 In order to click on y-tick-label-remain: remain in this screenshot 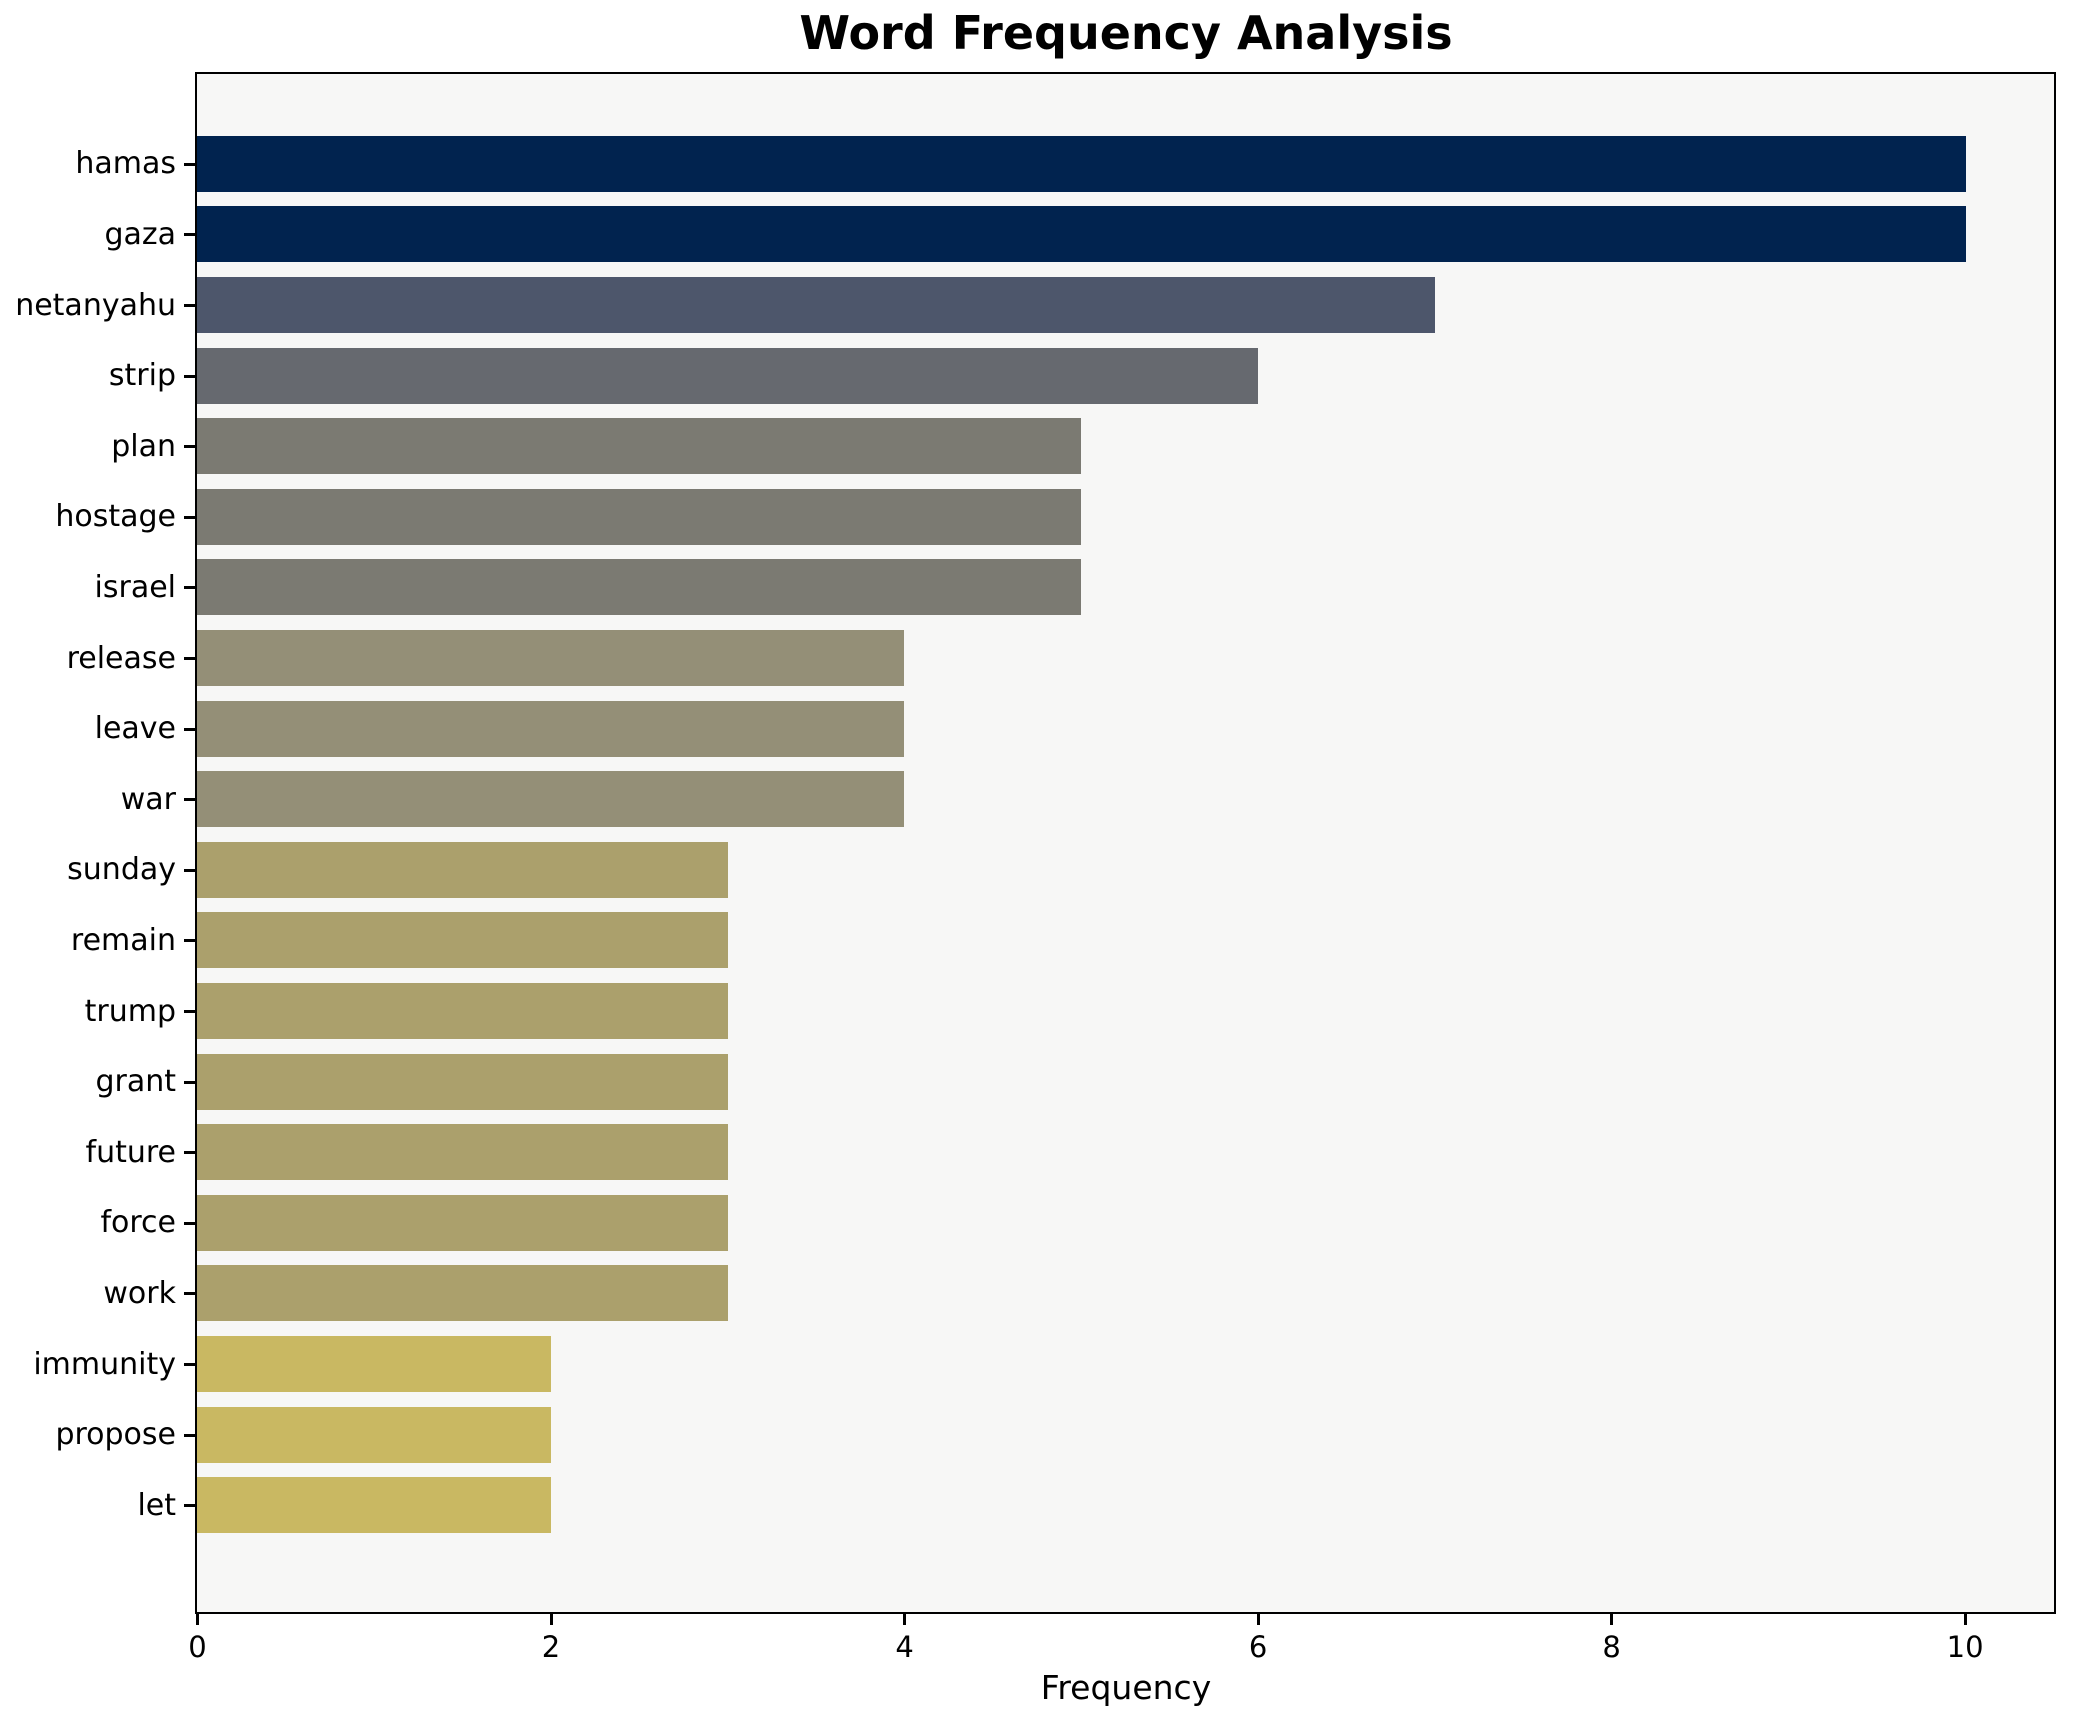, I will do `click(123, 940)`.